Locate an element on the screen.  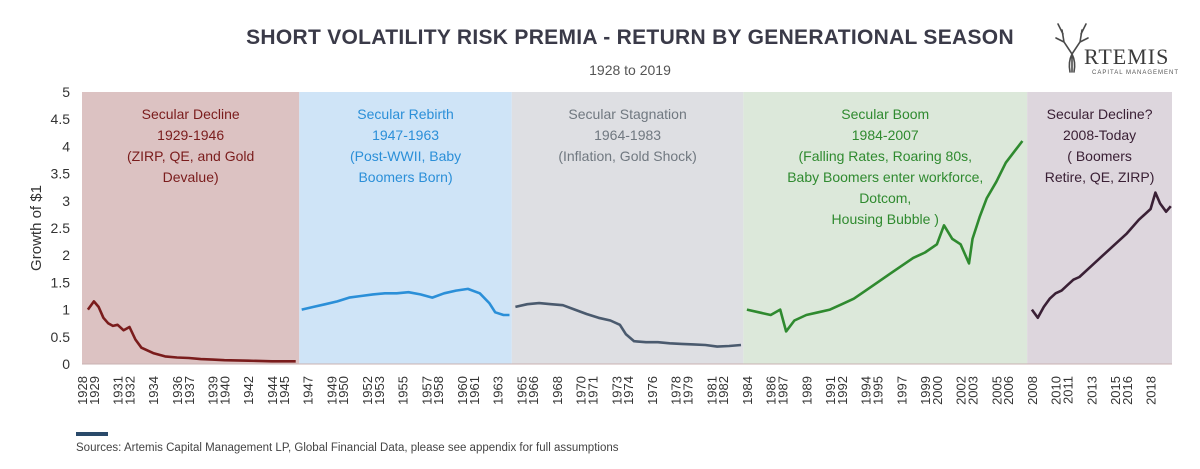
x-tick-label: 1960 is located at coordinates (462, 390).